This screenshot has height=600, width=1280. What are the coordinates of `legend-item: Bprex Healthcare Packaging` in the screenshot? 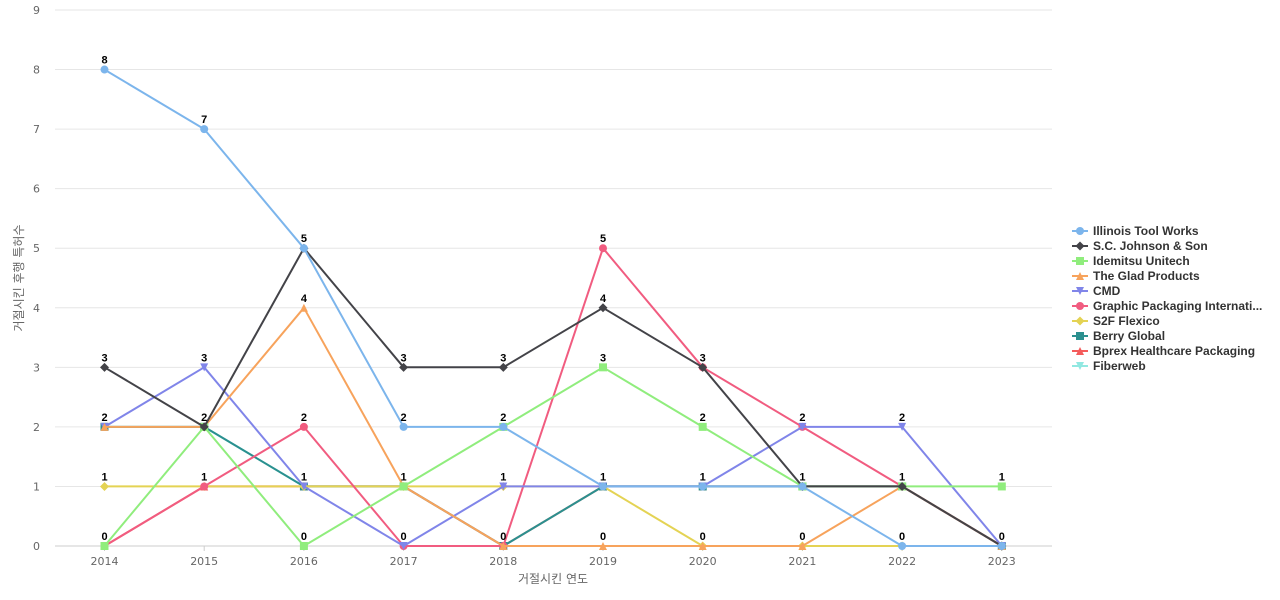 It's located at (1163, 351).